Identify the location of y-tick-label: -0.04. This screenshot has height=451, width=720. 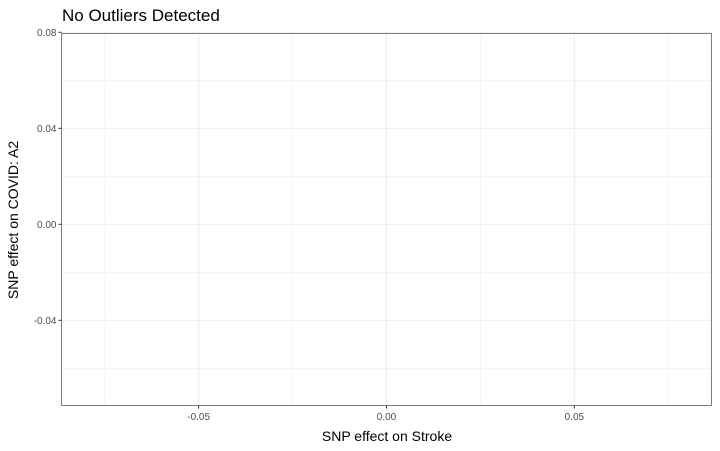
(45, 321).